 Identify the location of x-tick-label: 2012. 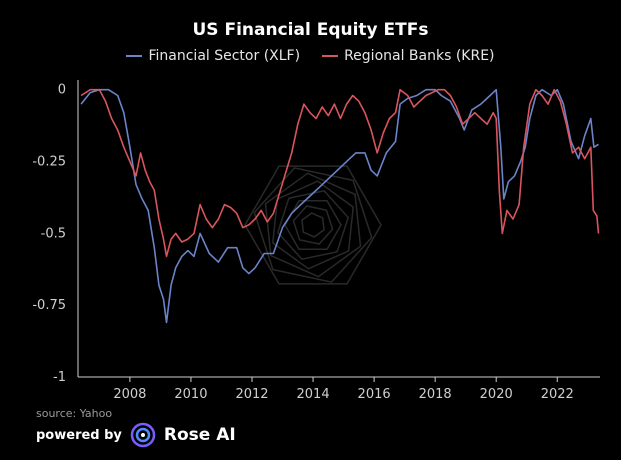
(251, 394).